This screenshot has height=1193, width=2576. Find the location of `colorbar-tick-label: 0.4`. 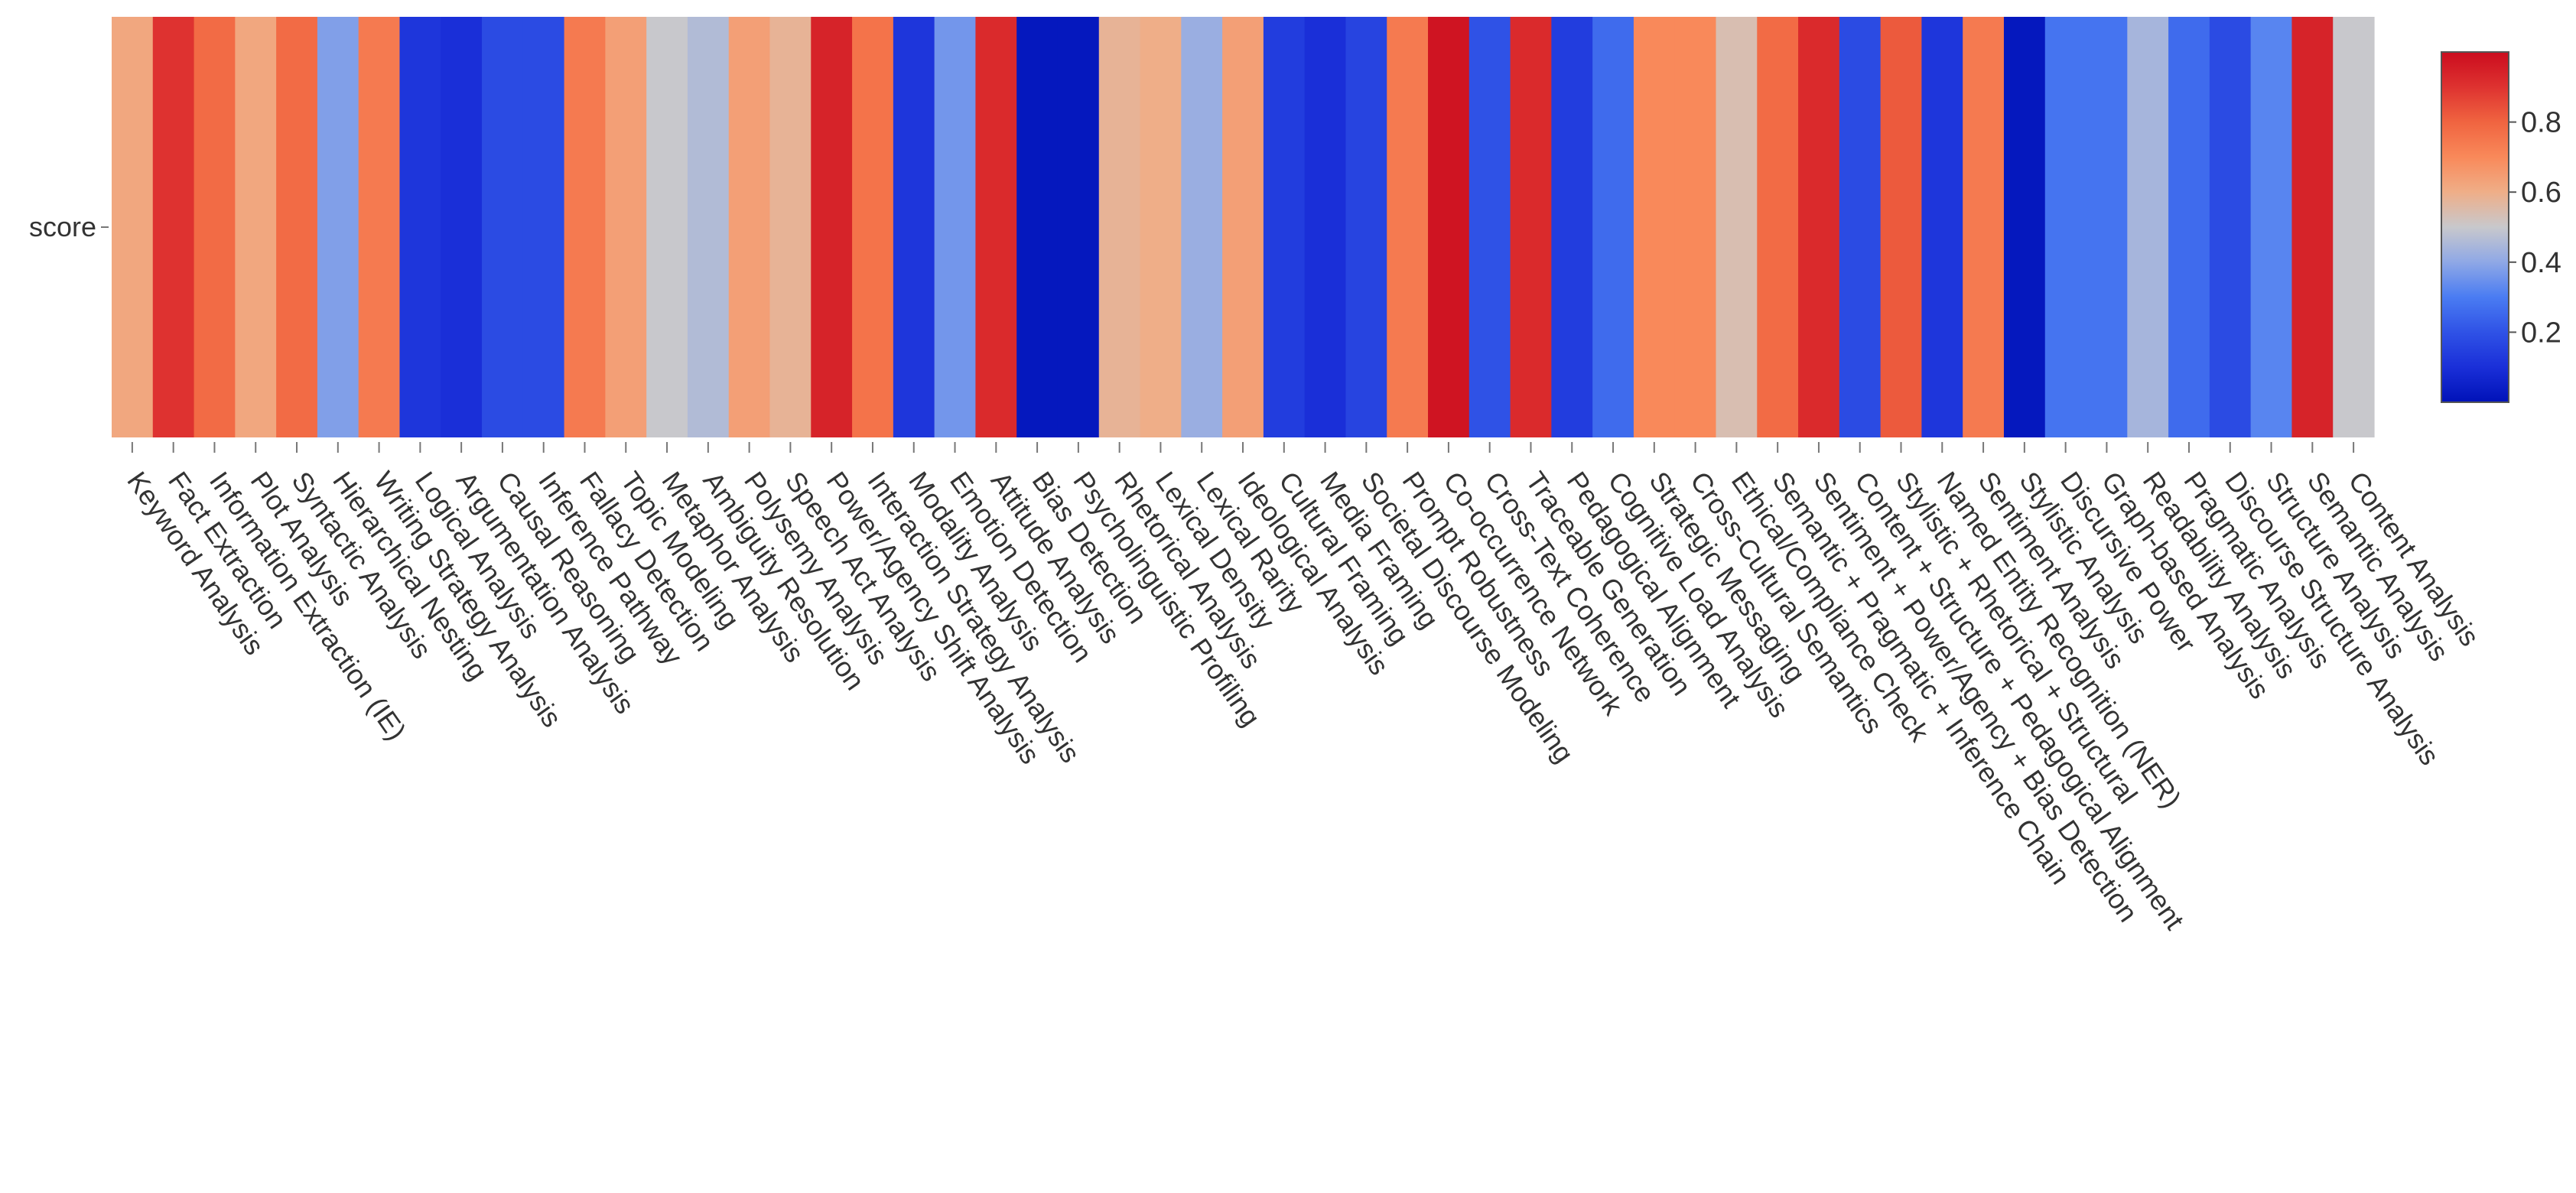

colorbar-tick-label: 0.4 is located at coordinates (2541, 263).